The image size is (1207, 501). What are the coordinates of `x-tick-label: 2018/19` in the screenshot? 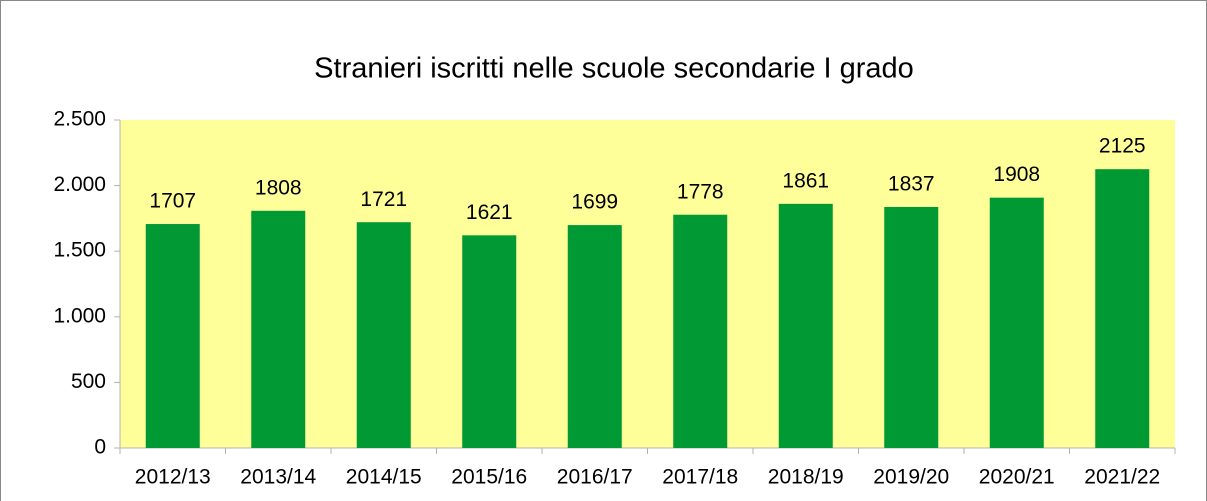 It's located at (806, 477).